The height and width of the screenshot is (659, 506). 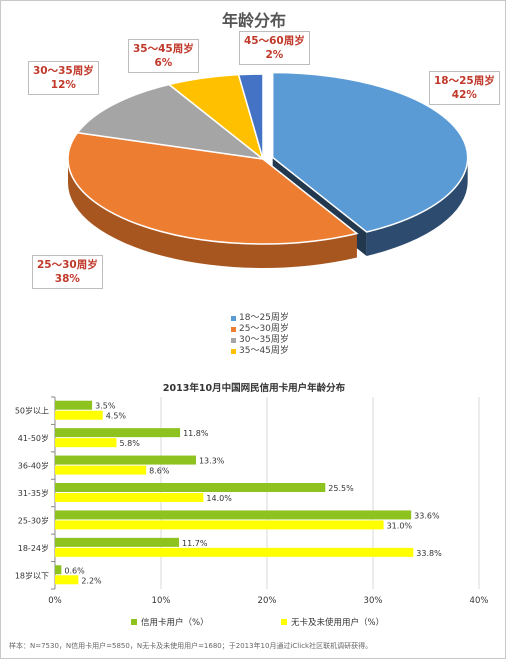 What do you see at coordinates (116, 416) in the screenshot?
I see `bar-value-label: 4.5%` at bounding box center [116, 416].